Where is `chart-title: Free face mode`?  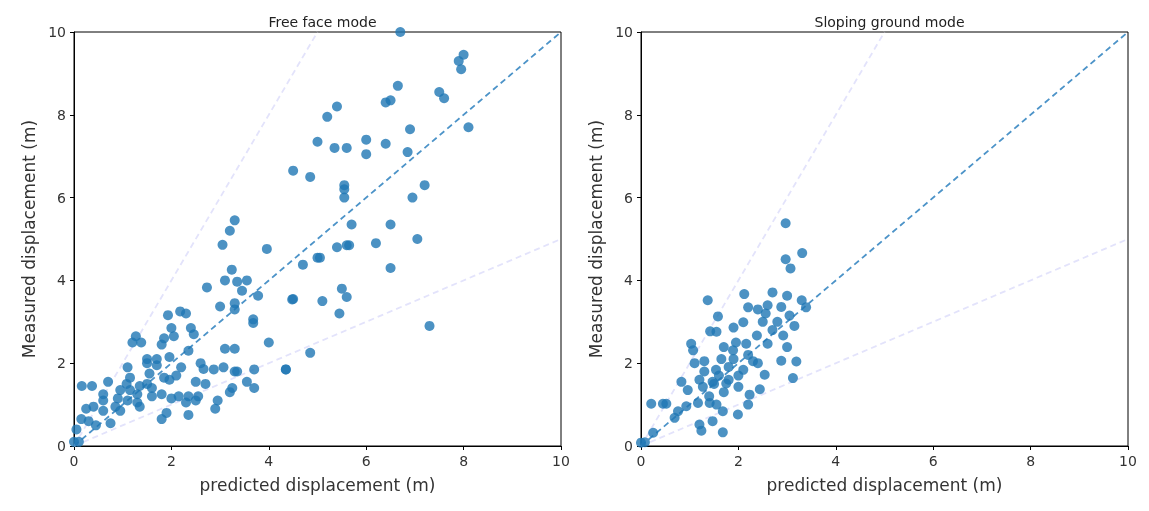
chart-title: Free face mode is located at coordinates (322, 22).